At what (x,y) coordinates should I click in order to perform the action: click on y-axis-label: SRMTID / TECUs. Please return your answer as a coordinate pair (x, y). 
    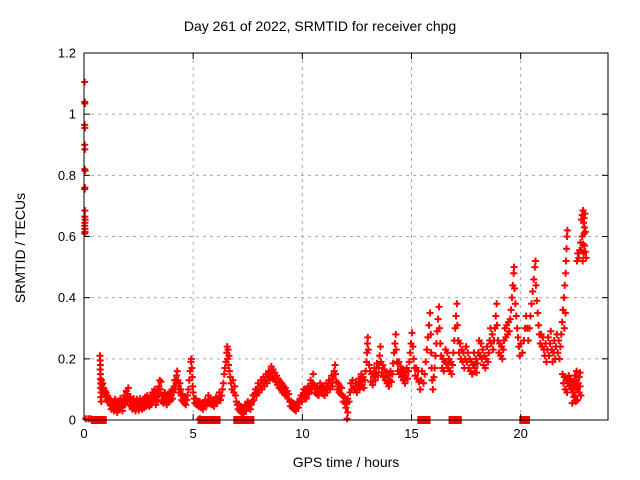
    Looking at the image, I should click on (20, 248).